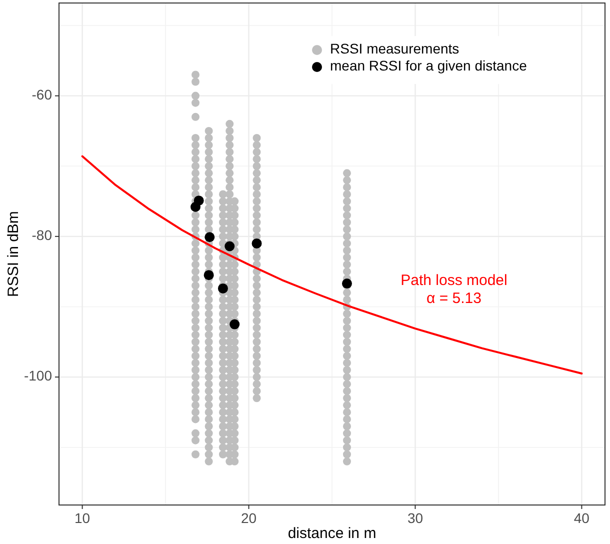 This screenshot has width=610, height=544. What do you see at coordinates (332, 533) in the screenshot?
I see `x-axis-title: distance in m` at bounding box center [332, 533].